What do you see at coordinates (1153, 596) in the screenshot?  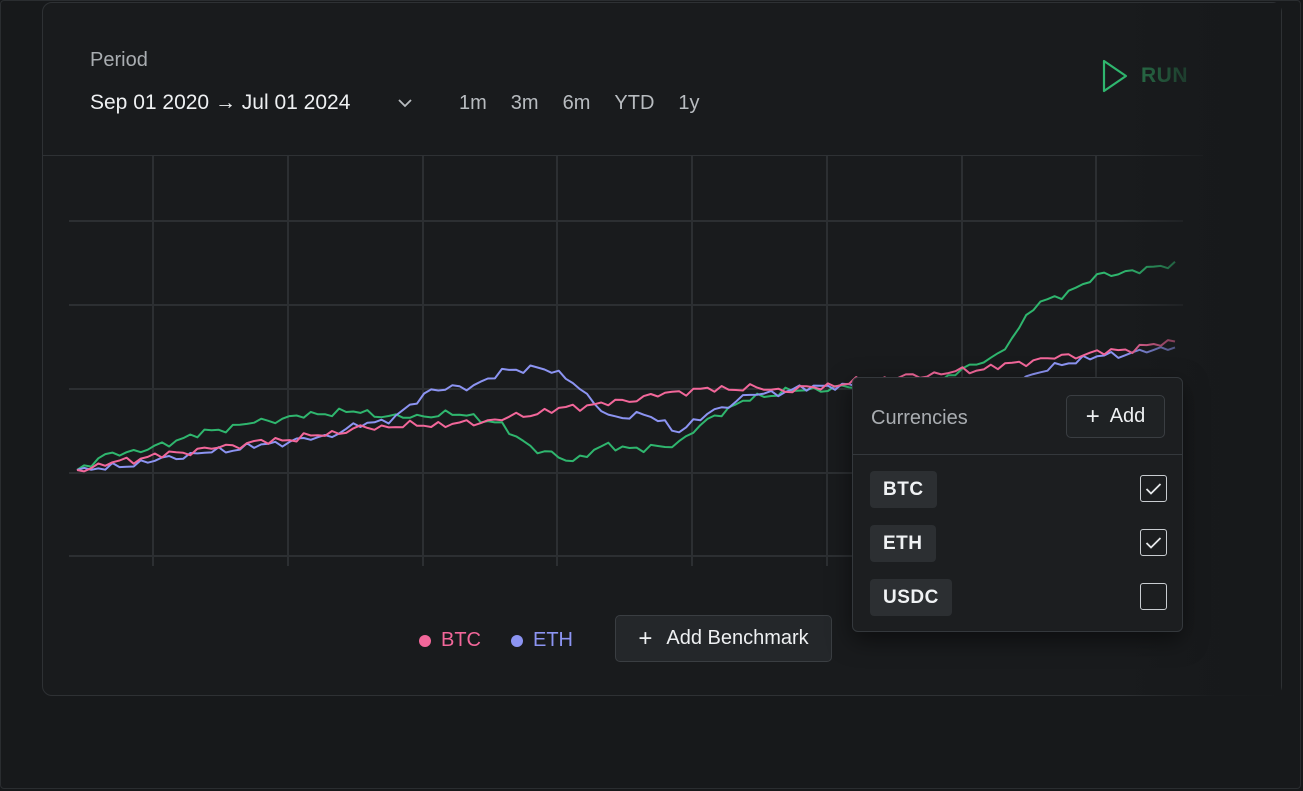 I see `checkbox-usdc` at bounding box center [1153, 596].